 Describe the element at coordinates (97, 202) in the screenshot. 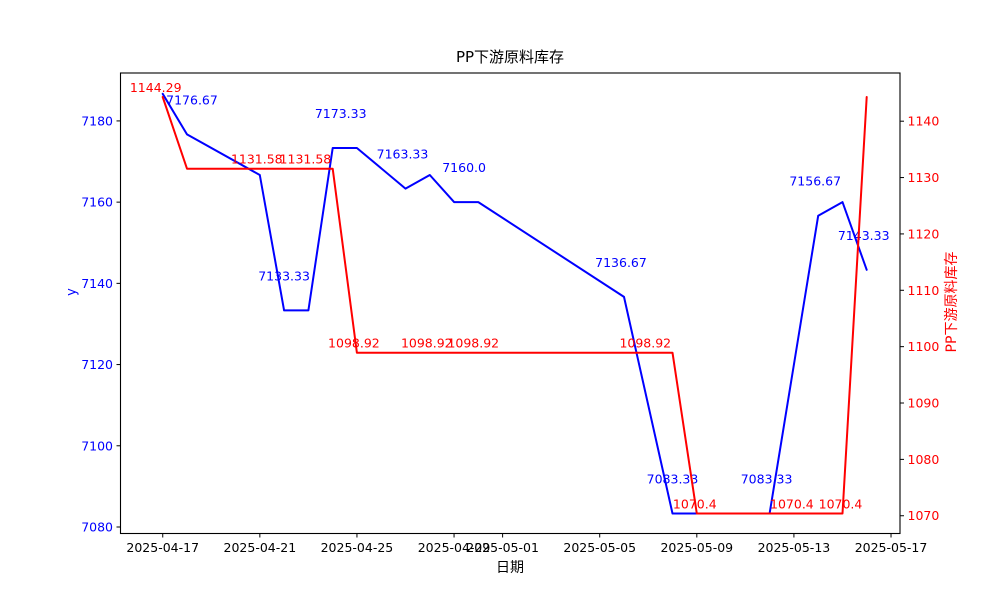

I see `y-tick-label-left: 7160` at that location.